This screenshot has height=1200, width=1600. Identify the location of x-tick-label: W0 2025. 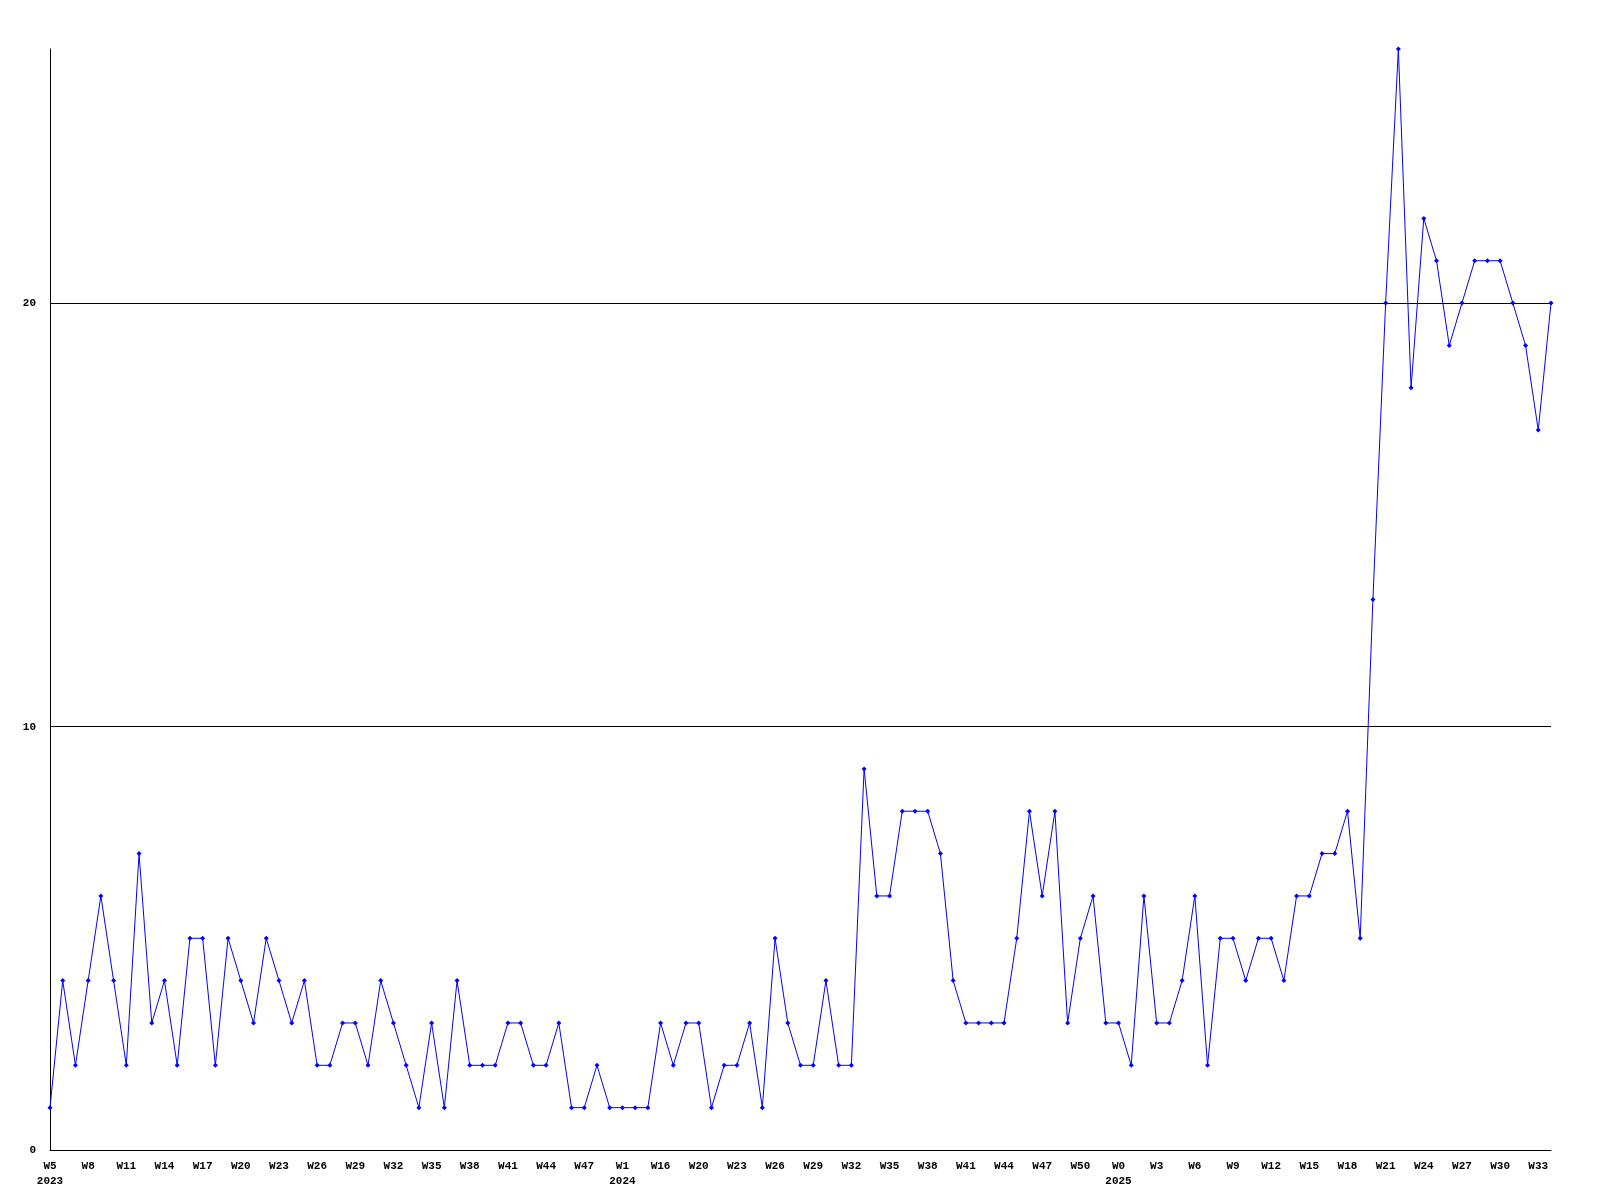
(1119, 1173).